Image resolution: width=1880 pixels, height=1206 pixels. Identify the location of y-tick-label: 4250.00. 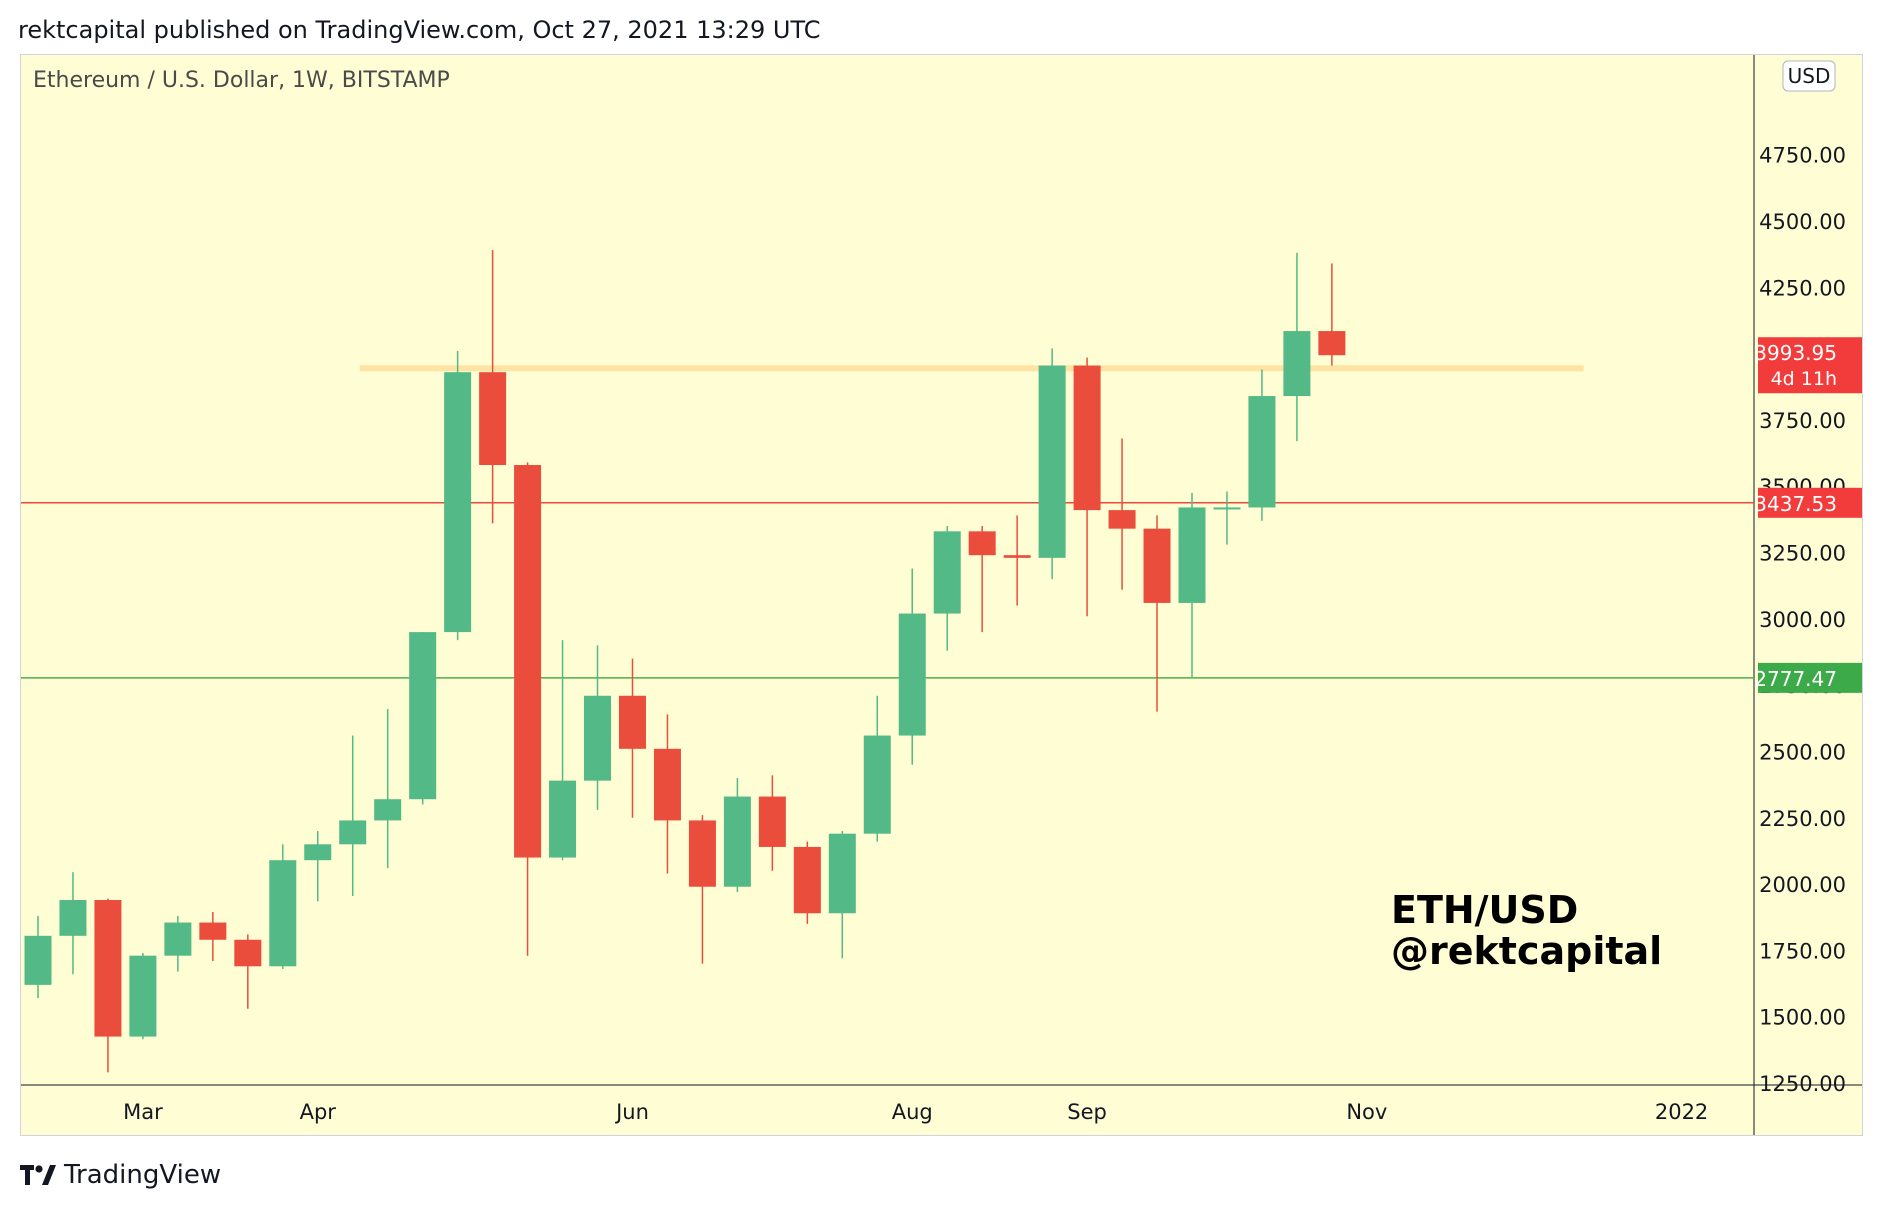
(1802, 288).